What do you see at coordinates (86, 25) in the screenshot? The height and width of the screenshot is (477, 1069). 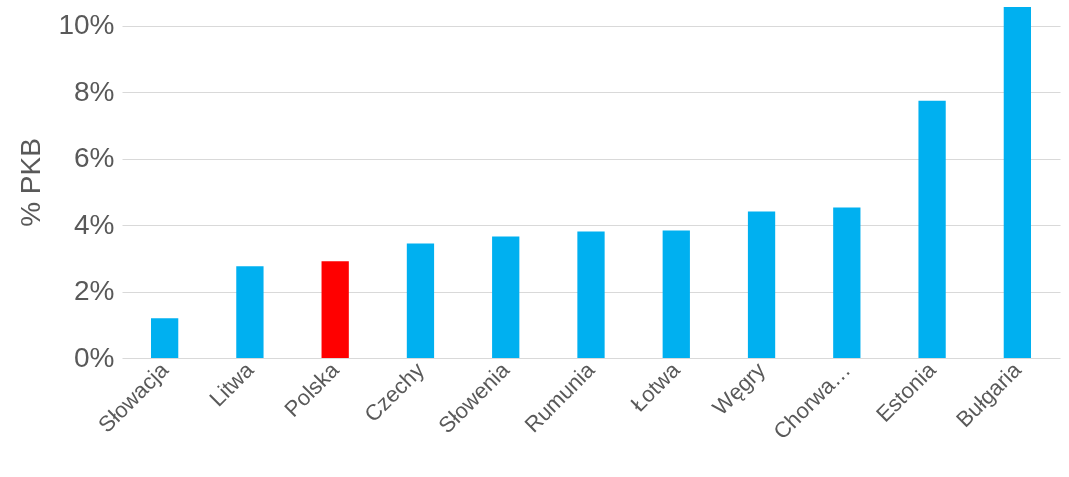 I see `y-tick-label: 10%` at bounding box center [86, 25].